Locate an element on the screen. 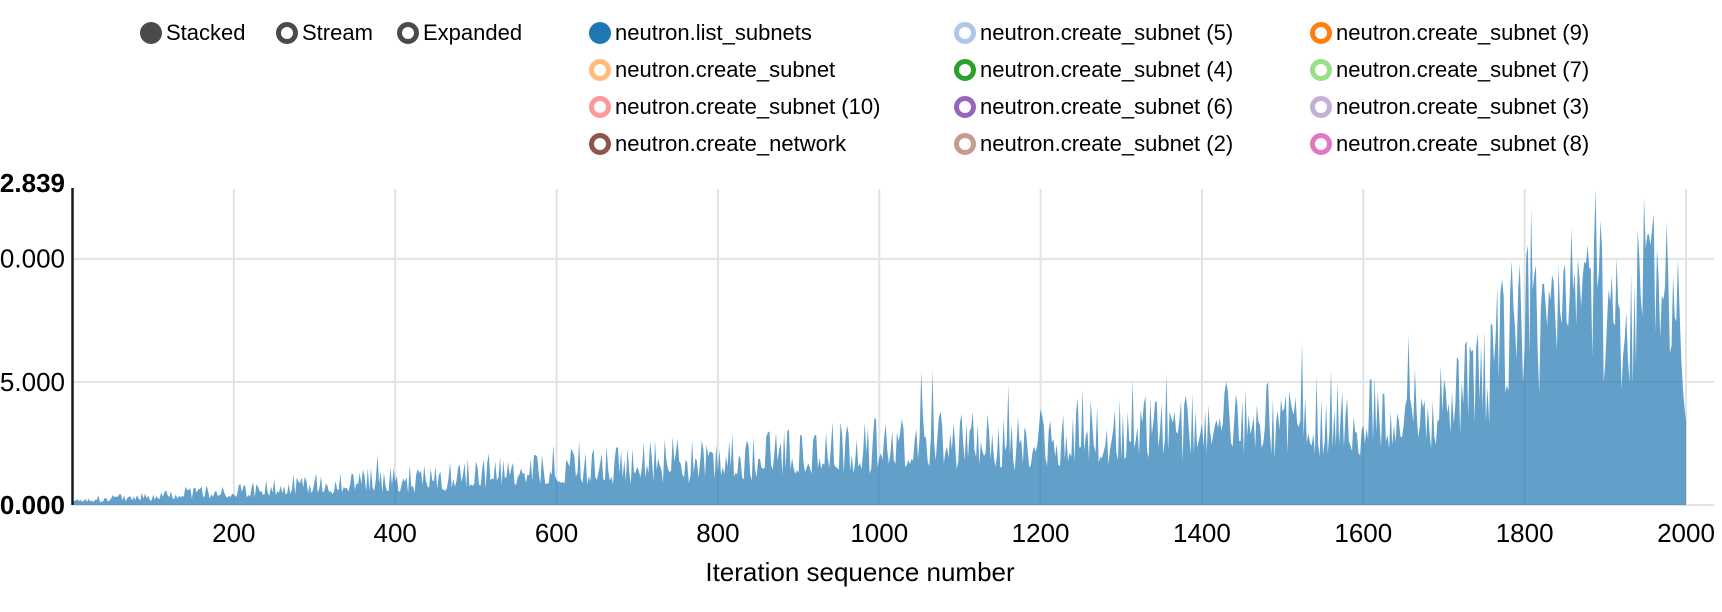  radio-label: Stream is located at coordinates (337, 32).